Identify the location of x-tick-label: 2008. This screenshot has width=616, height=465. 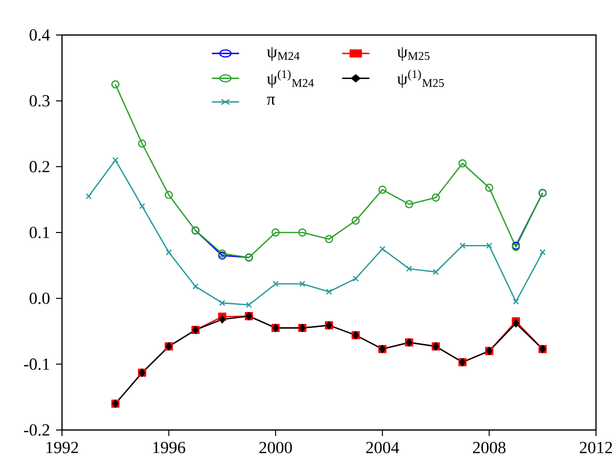
(489, 448).